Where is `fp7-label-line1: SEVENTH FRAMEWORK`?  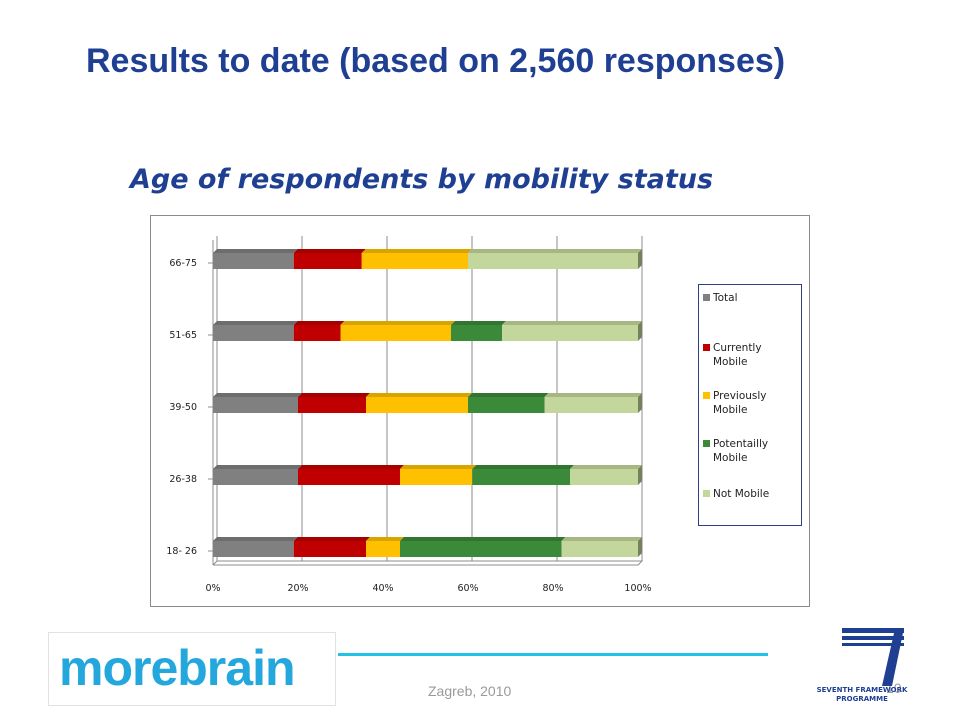 fp7-label-line1: SEVENTH FRAMEWORK is located at coordinates (862, 690).